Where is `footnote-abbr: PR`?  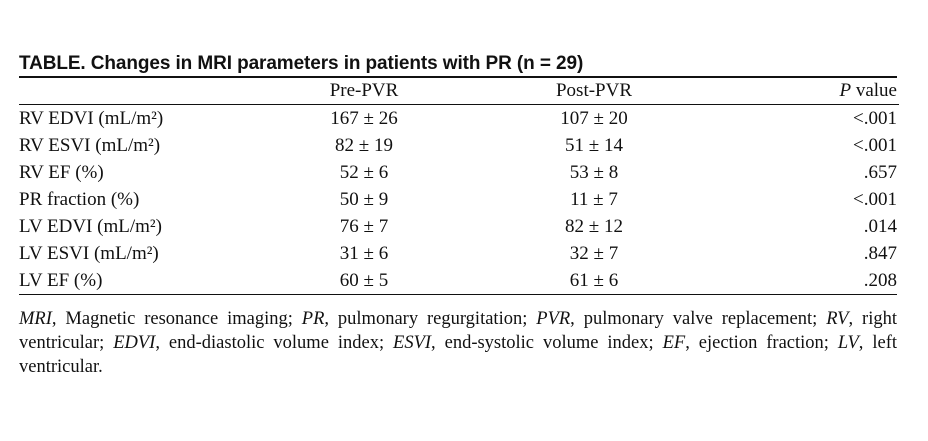 footnote-abbr: PR is located at coordinates (313, 319).